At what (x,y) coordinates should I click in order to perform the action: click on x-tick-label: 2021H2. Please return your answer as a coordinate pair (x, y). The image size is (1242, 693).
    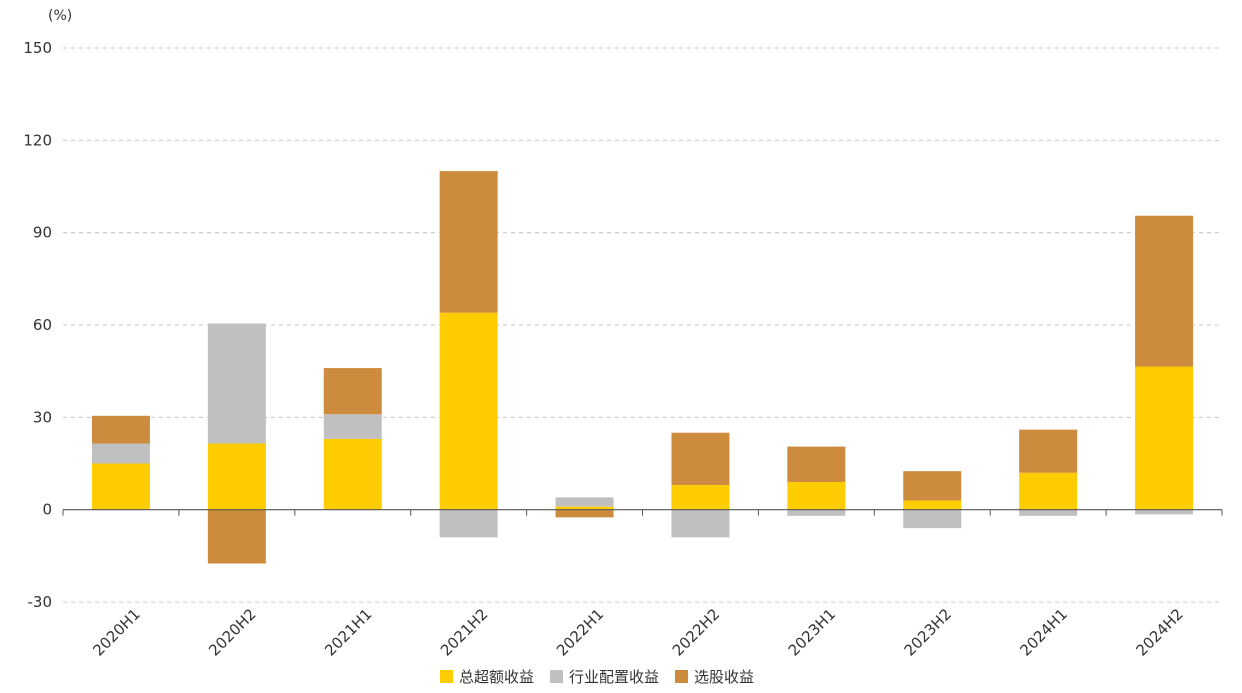
    Looking at the image, I should click on (464, 632).